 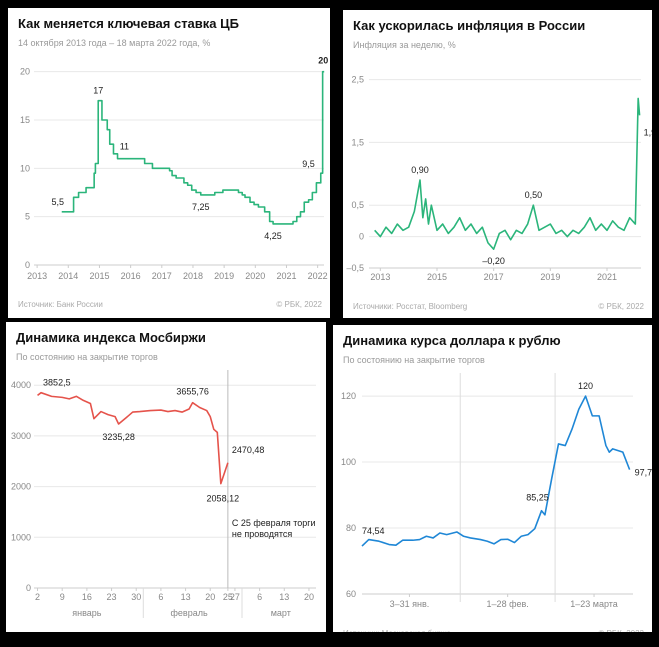 What do you see at coordinates (98, 91) in the screenshot?
I see `data-label: 17` at bounding box center [98, 91].